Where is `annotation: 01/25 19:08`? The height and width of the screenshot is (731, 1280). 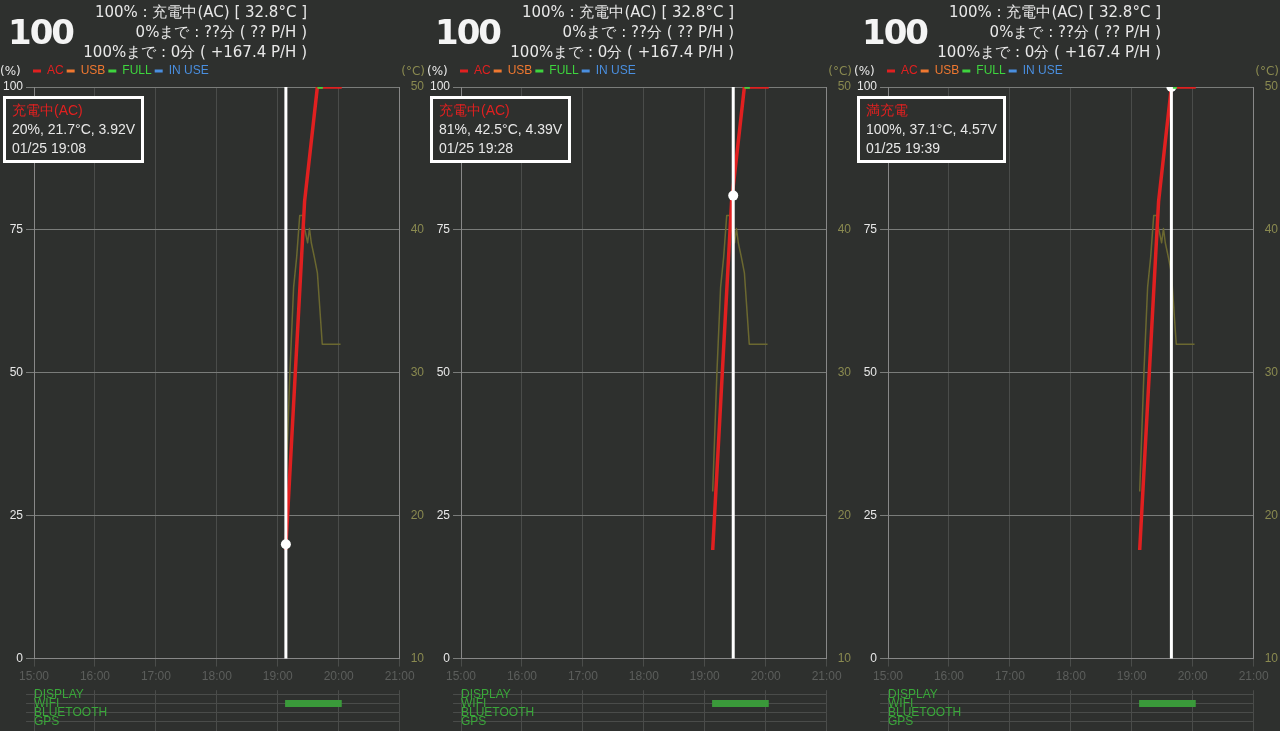 annotation: 01/25 19:08 is located at coordinates (49, 148).